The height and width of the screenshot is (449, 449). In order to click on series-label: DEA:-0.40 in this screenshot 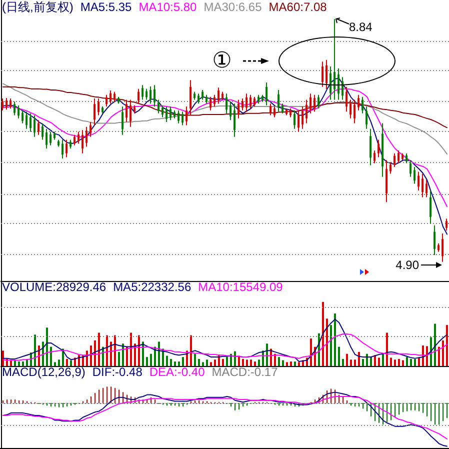, I will do `click(177, 372)`.